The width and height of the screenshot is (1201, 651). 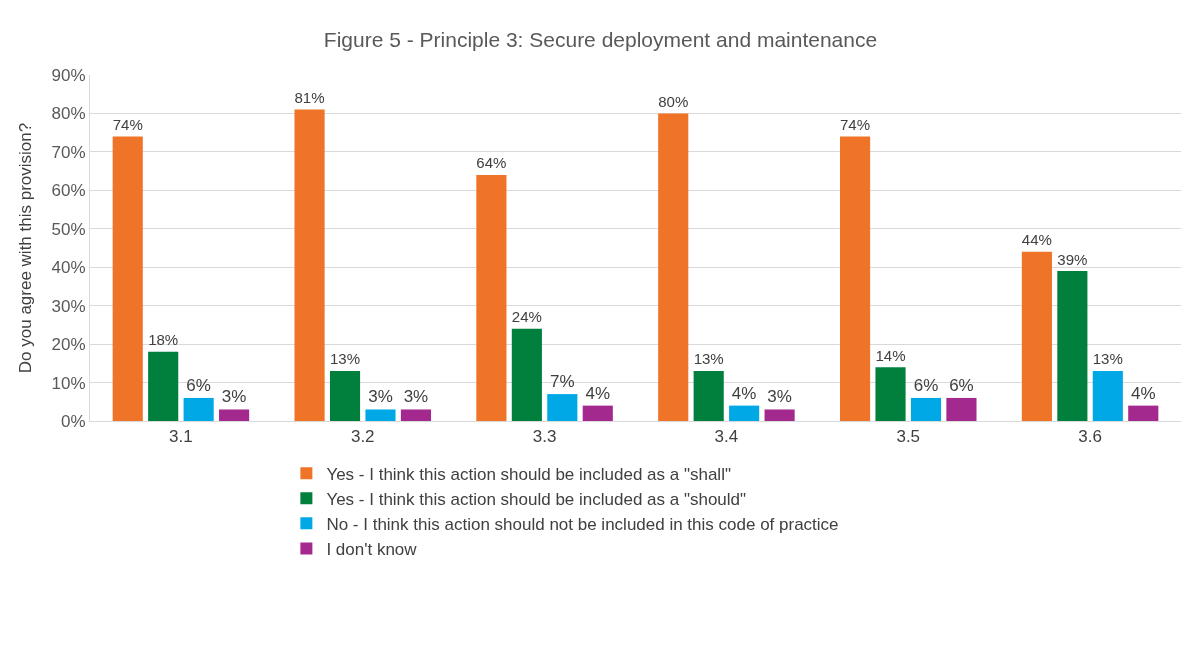 I want to click on y-tick-label: 80%, so click(x=68, y=114).